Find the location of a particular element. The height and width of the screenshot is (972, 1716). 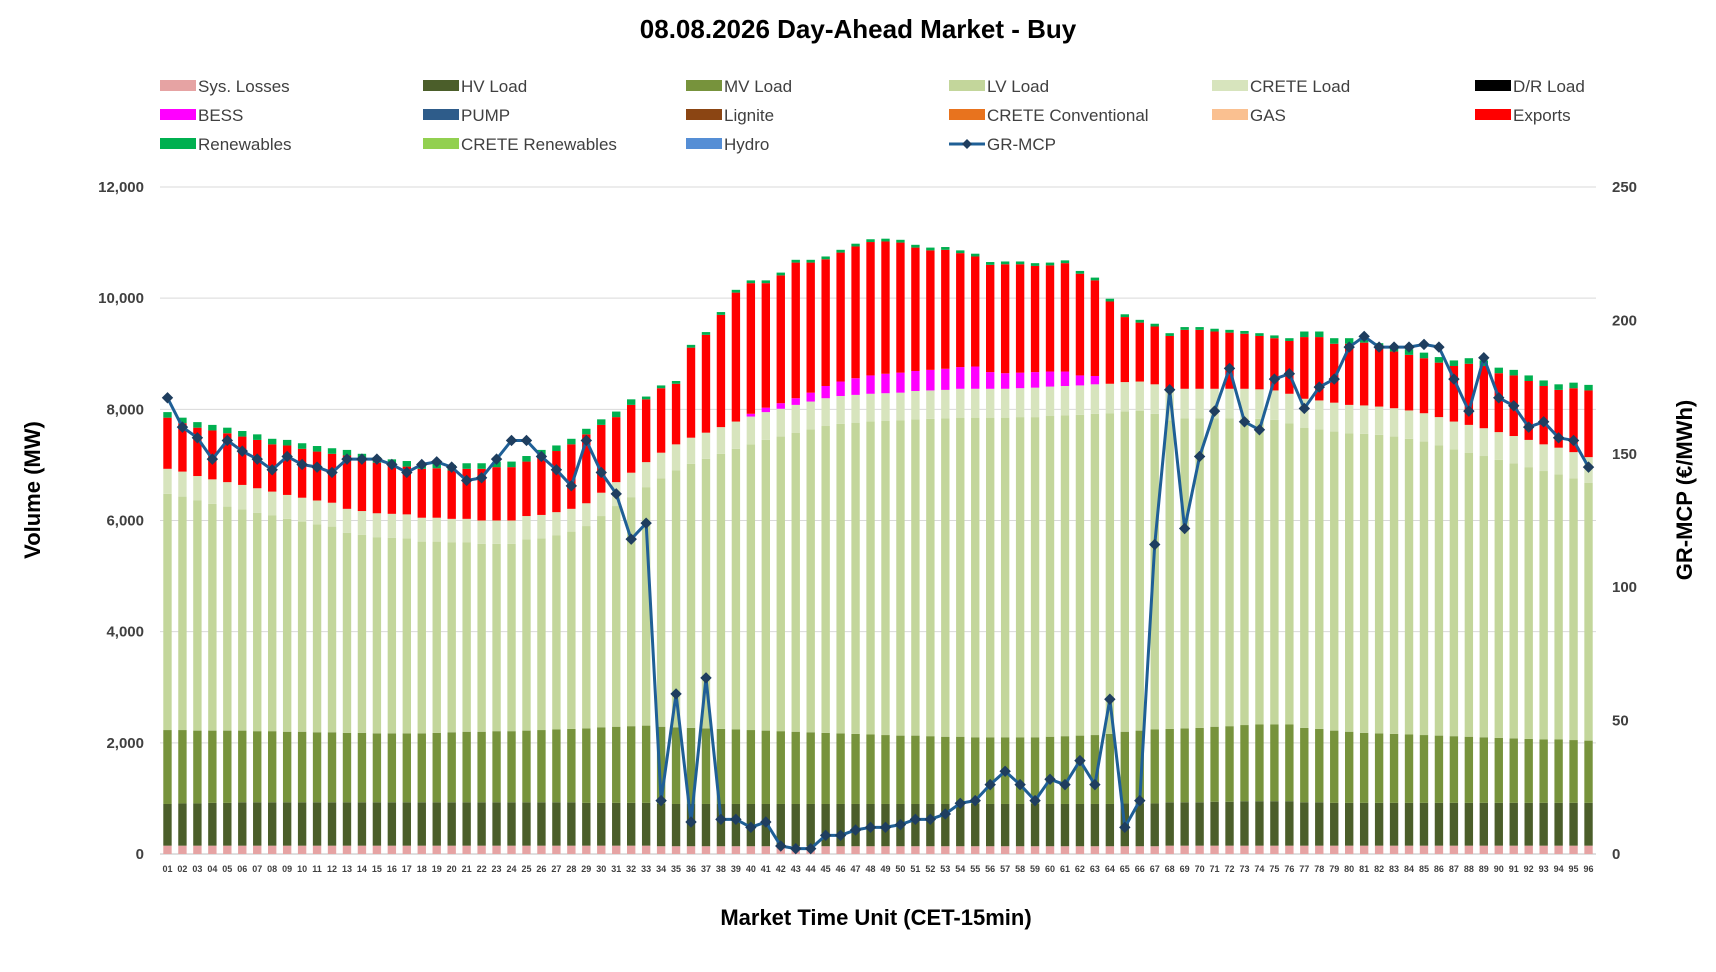

x-tick-label: 75 is located at coordinates (1274, 869).